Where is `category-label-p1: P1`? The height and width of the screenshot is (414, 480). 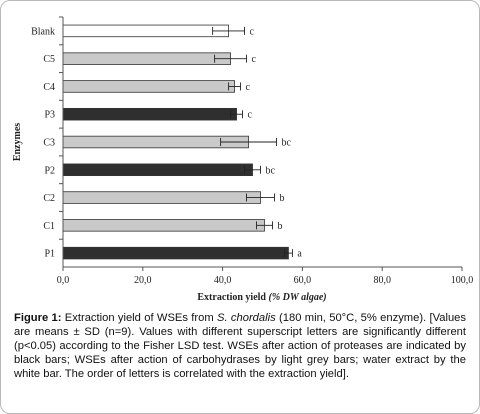 category-label-p1: P1 is located at coordinates (49, 254).